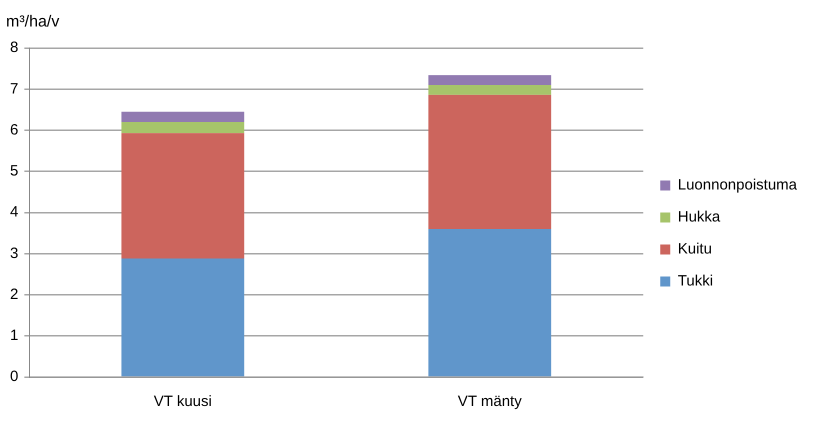 This screenshot has height=425, width=817. I want to click on y-tick-label: 5, so click(14, 171).